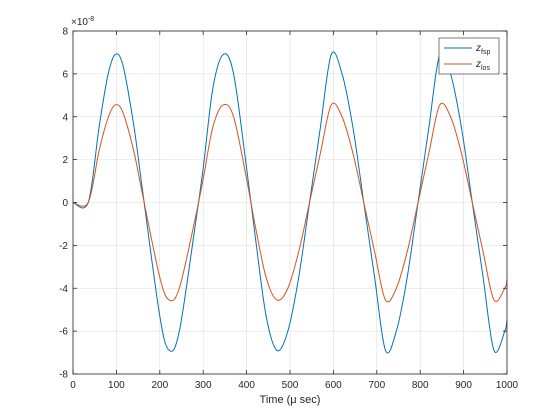 The image size is (560, 420). What do you see at coordinates (478, 48) in the screenshot?
I see `legend-label-z-fsp-main: z` at bounding box center [478, 48].